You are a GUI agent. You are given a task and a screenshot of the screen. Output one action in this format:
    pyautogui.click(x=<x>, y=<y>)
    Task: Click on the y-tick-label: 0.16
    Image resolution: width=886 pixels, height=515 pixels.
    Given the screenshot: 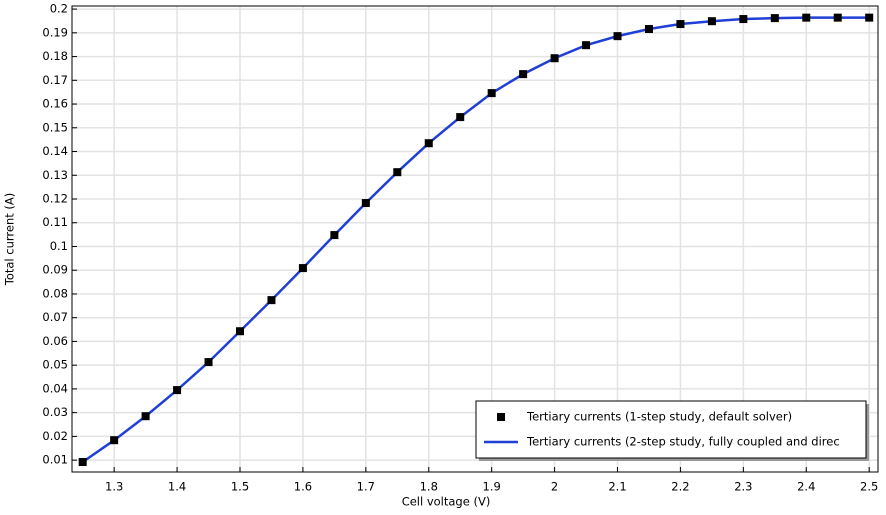 What is the action you would take?
    pyautogui.click(x=55, y=104)
    